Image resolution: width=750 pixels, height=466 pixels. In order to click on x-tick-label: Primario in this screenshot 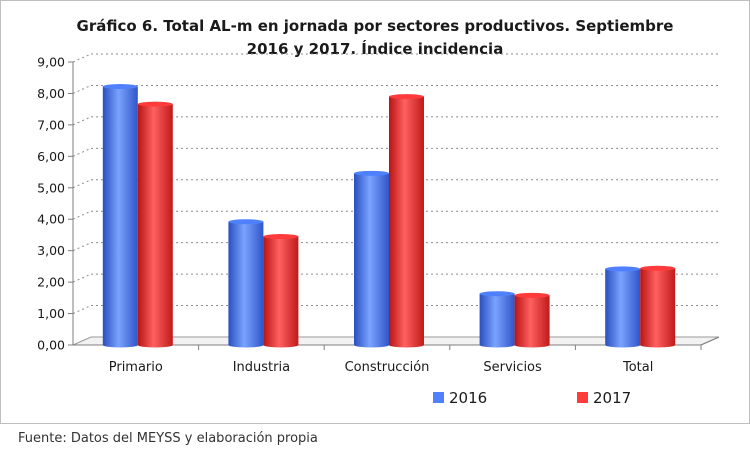, I will do `click(136, 367)`.